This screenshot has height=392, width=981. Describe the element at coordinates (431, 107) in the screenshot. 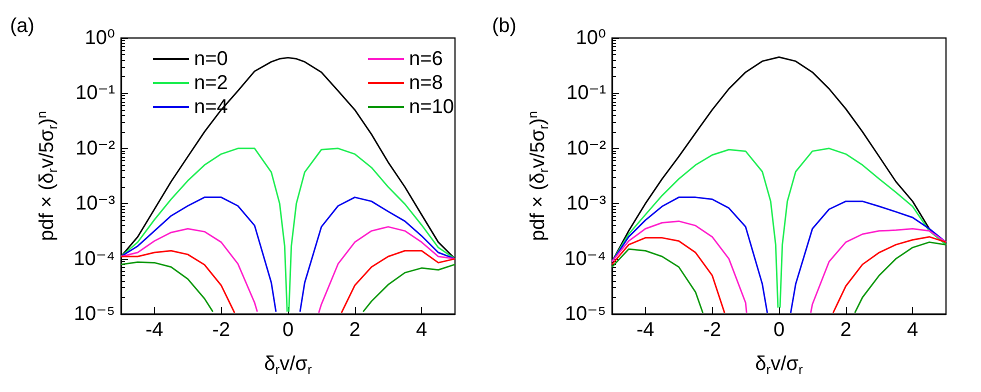

I see `legend-label: n=10` at that location.